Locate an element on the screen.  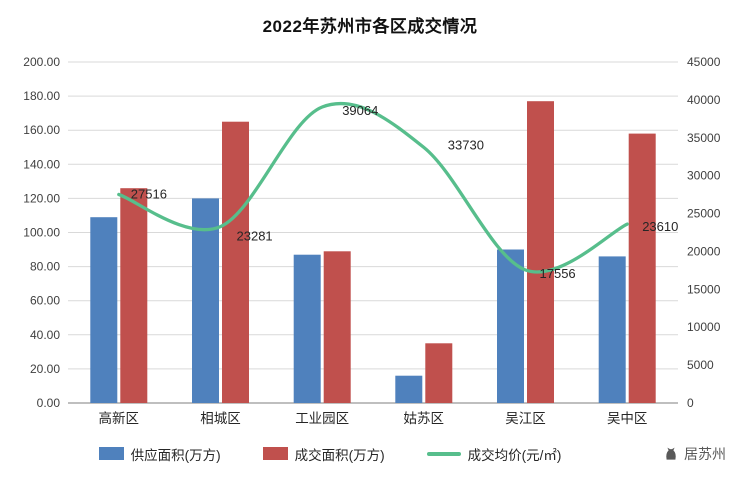
left-axis-tick: 180.00 is located at coordinates (41, 96).